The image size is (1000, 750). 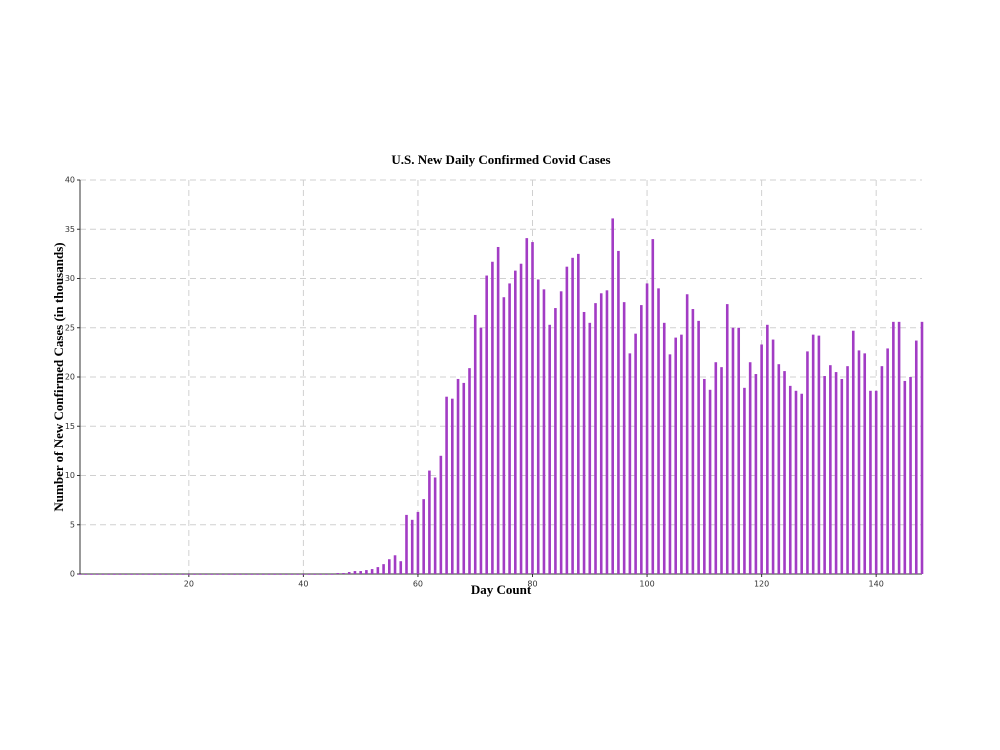 I want to click on x-tick-label: 40, so click(x=303, y=584).